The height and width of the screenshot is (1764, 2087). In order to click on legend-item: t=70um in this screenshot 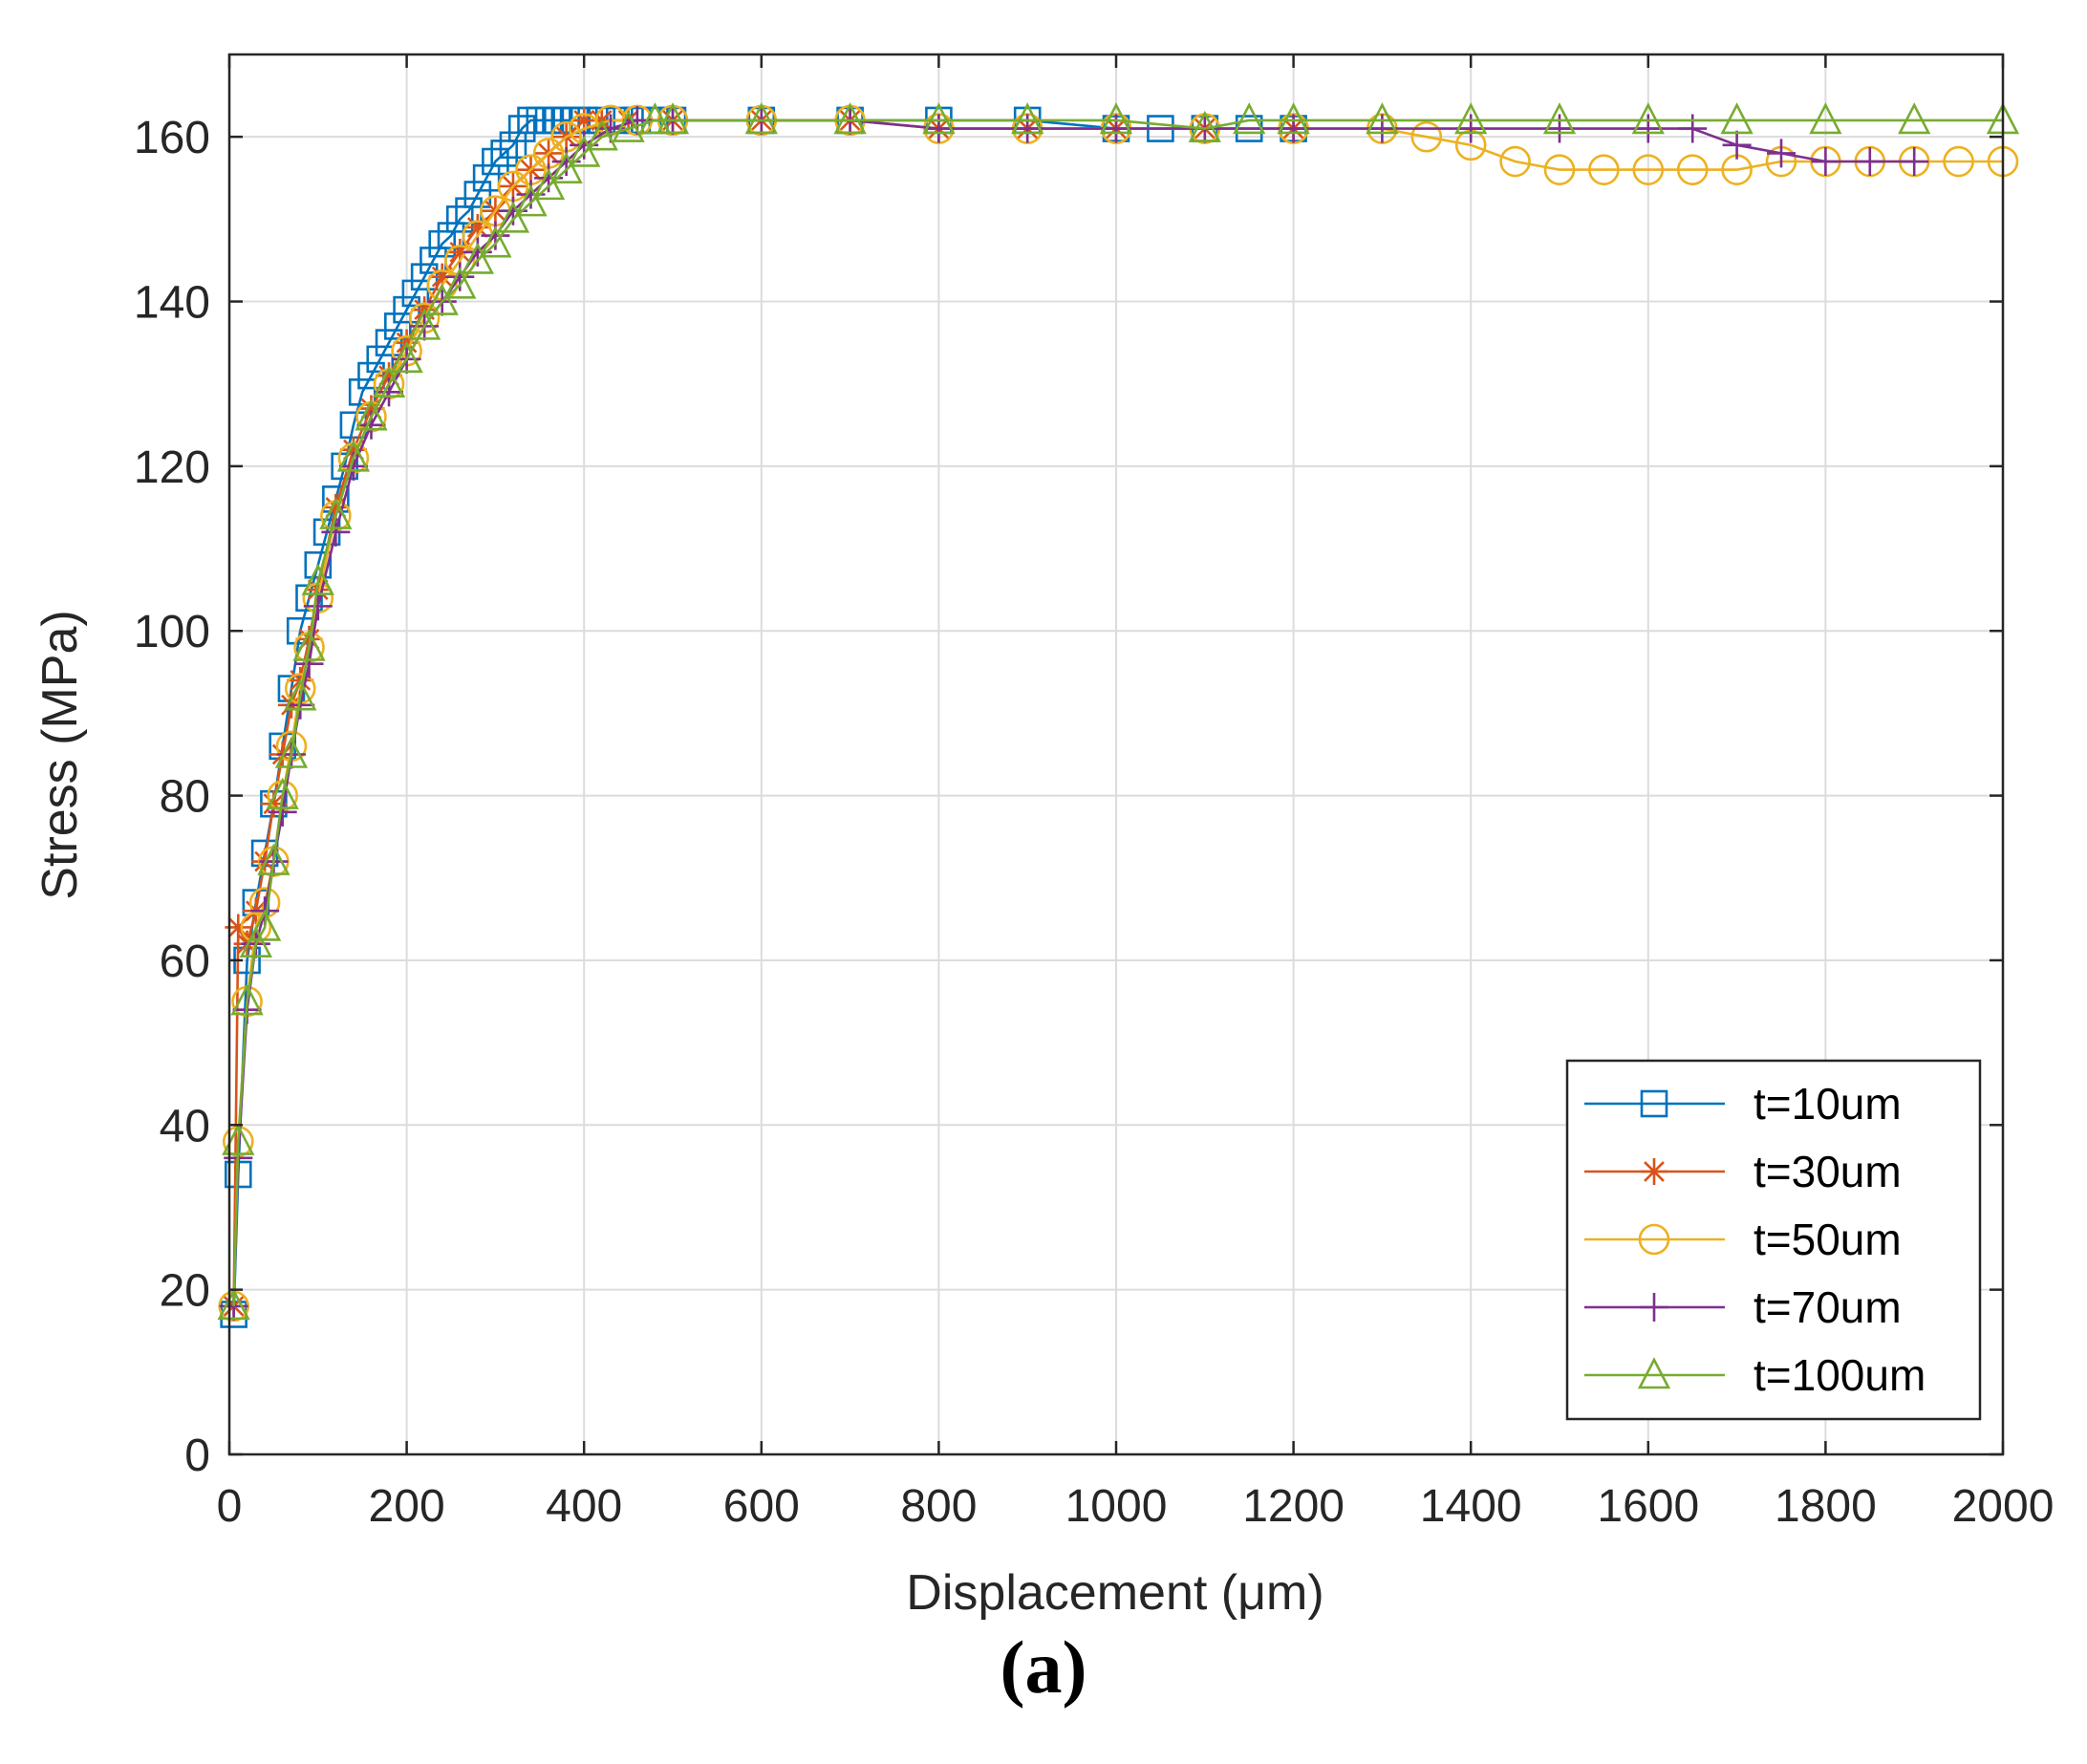, I will do `click(1743, 1307)`.